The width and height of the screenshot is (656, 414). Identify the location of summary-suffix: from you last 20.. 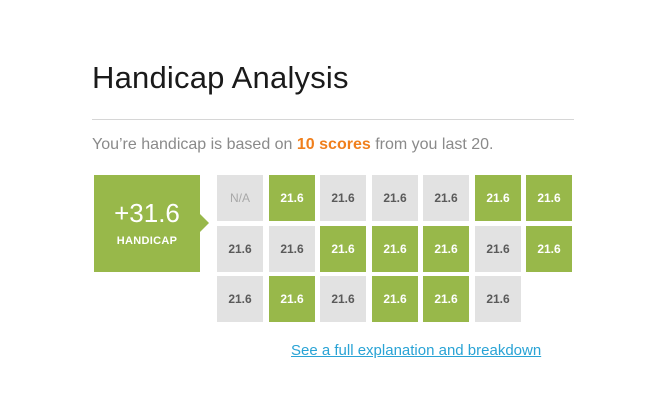
(432, 144).